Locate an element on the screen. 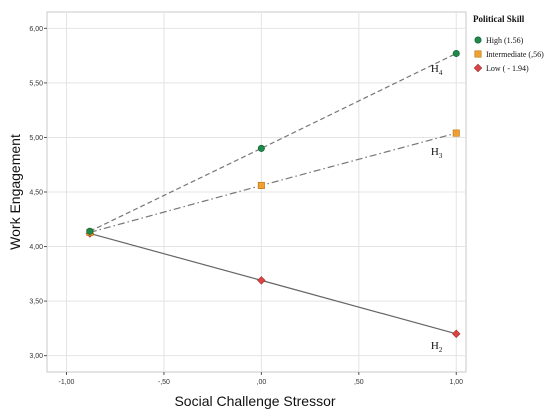  y-tick-label: 5,50 is located at coordinates (36, 83).